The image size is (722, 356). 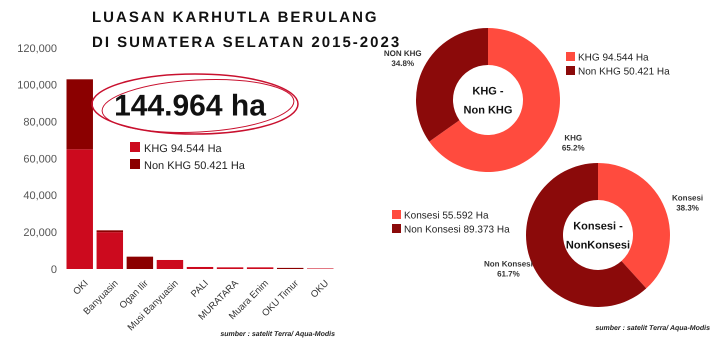 I want to click on slice-label: KHG, so click(x=573, y=138).